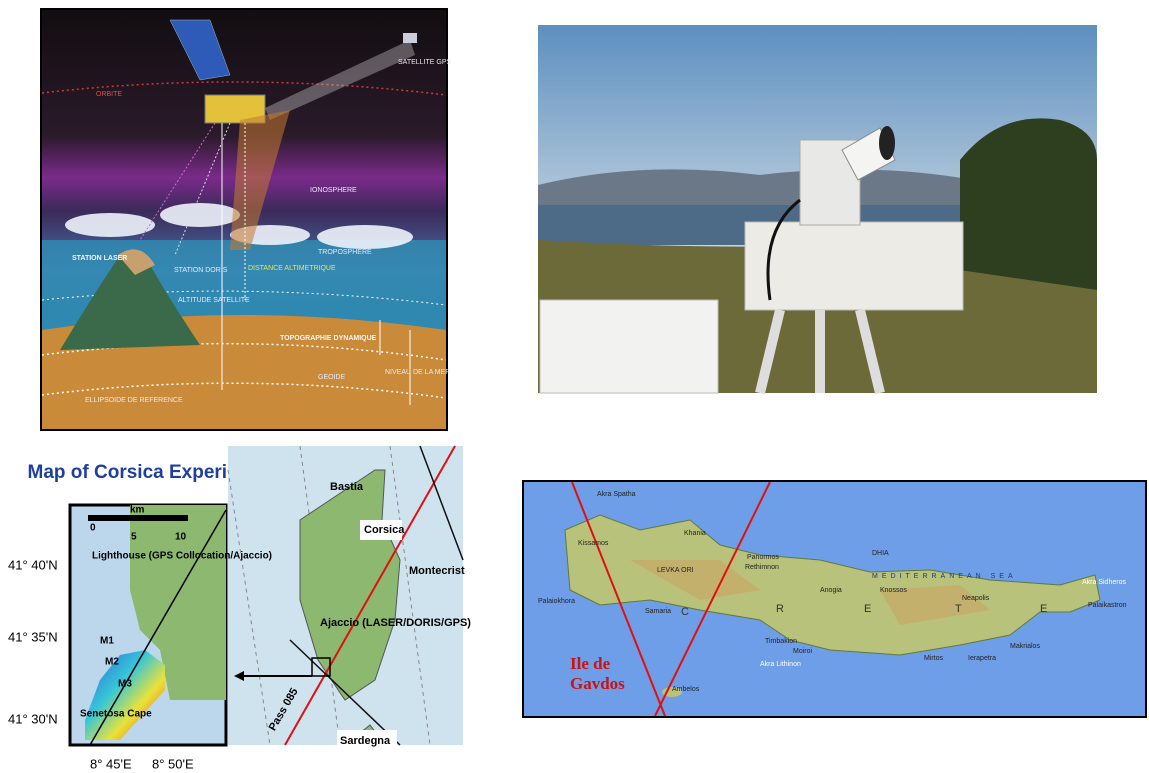 The height and width of the screenshot is (773, 1149). I want to click on label: IONOSPHERE, so click(333, 190).